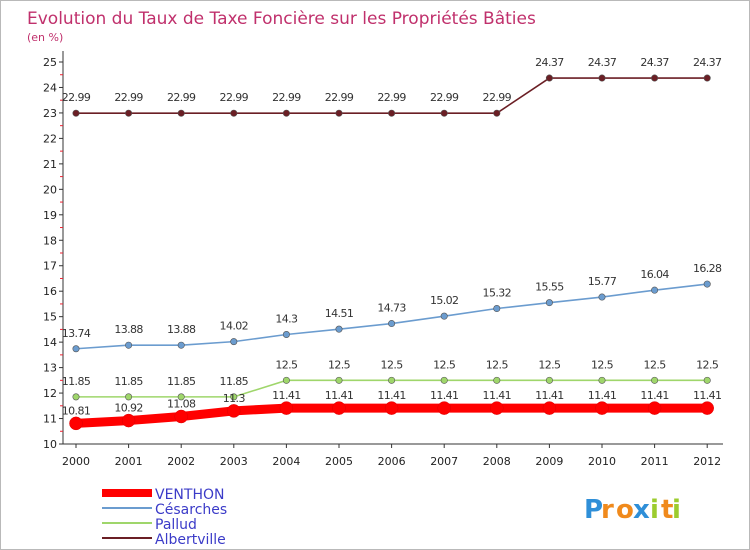  What do you see at coordinates (602, 461) in the screenshot?
I see `x-tick-label: 2010` at bounding box center [602, 461].